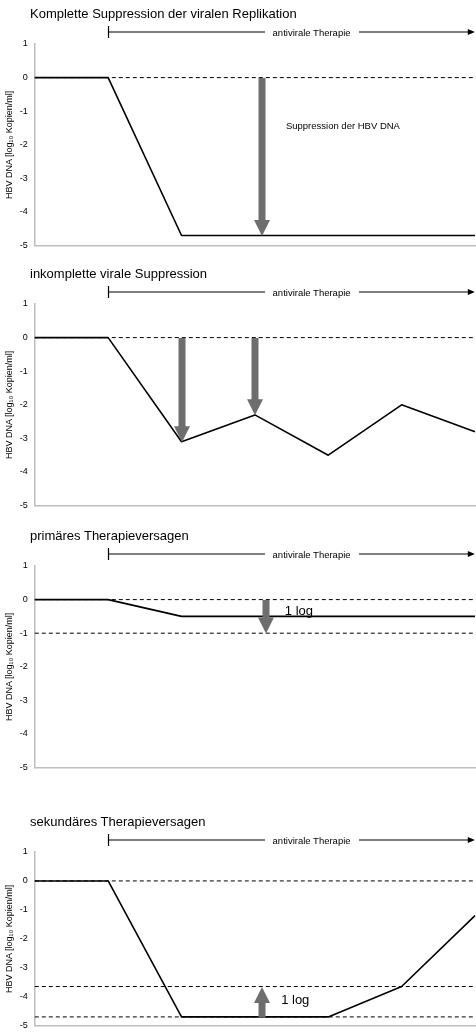  I want to click on annotation: Suppression der HBV DNA, so click(342, 125).